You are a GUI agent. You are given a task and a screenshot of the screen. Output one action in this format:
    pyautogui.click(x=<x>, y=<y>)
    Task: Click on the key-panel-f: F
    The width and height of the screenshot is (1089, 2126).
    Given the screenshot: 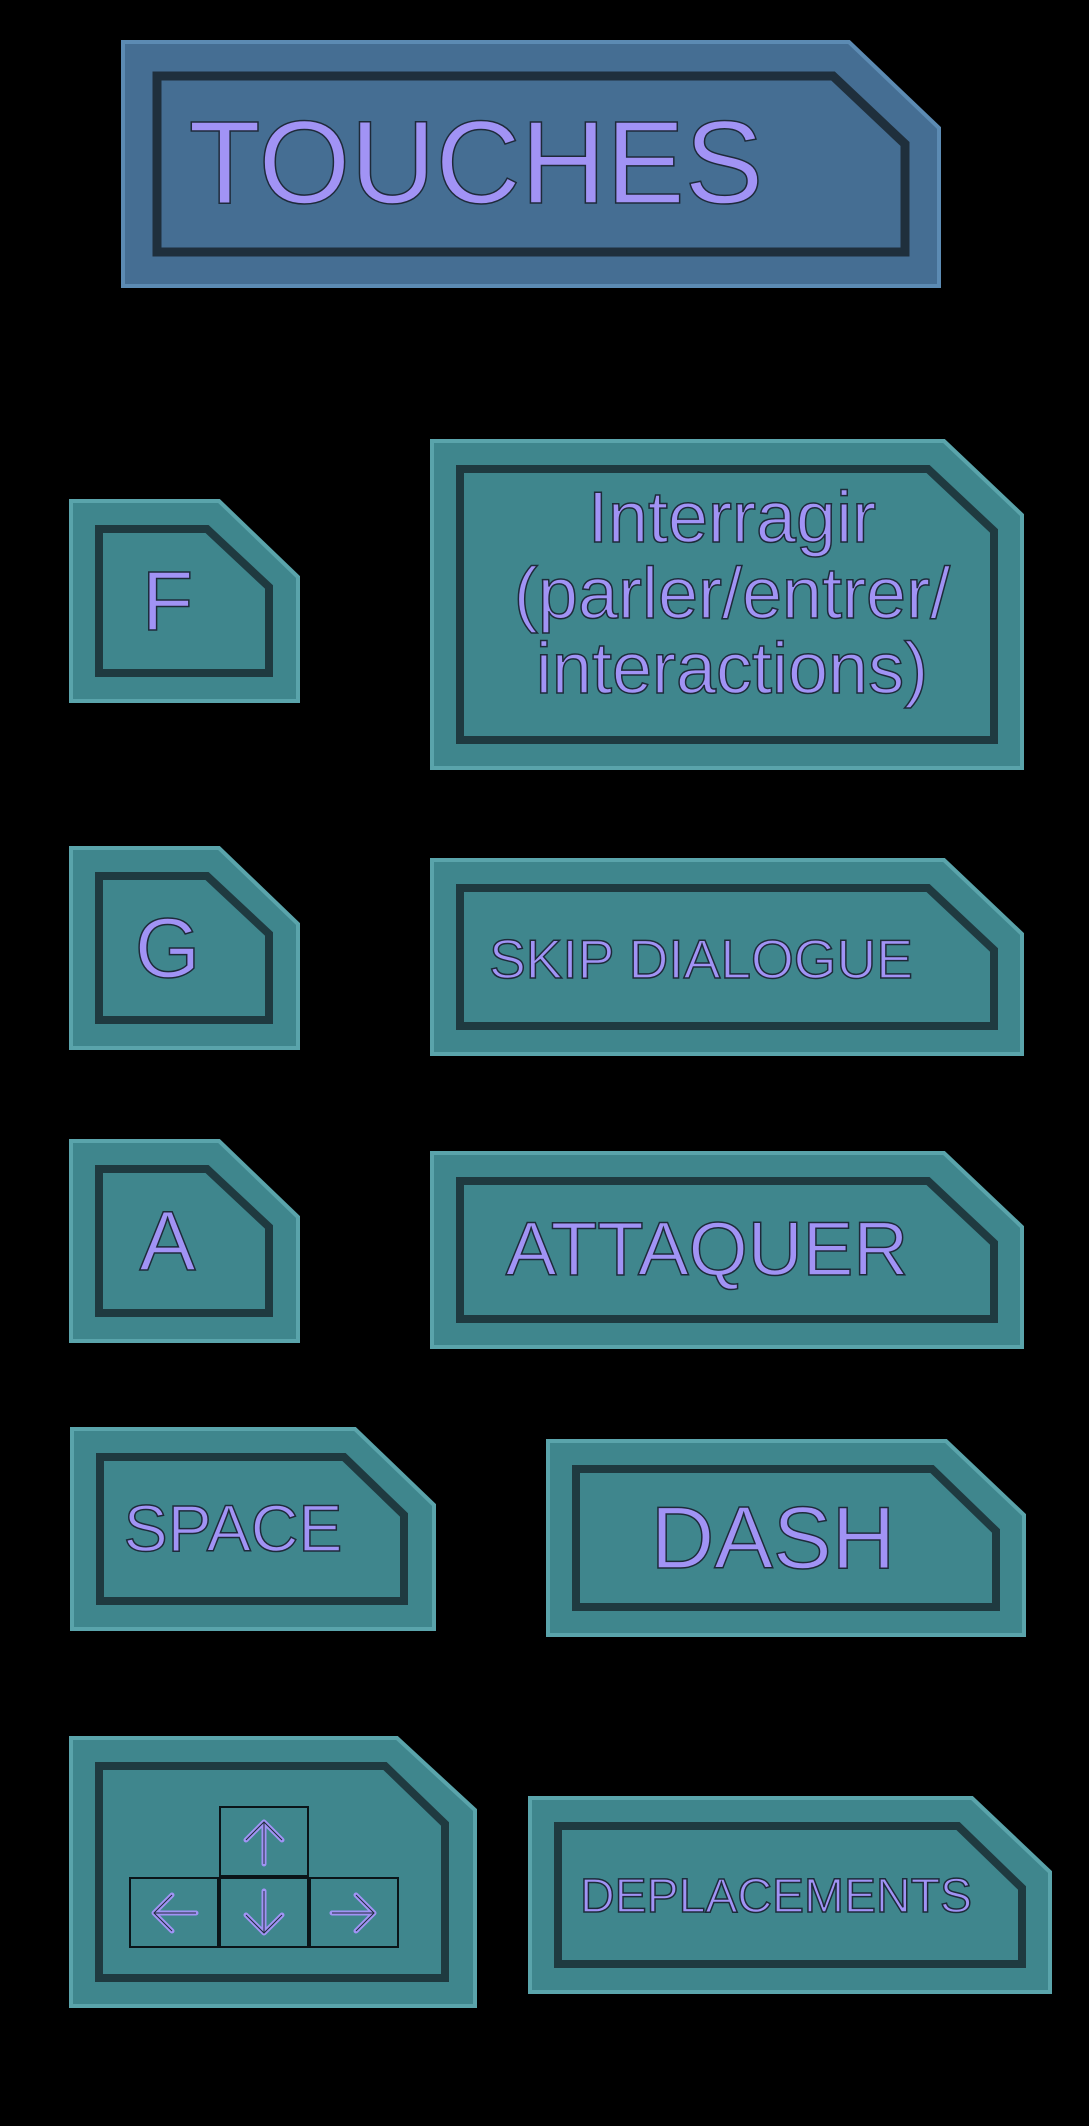 What is the action you would take?
    pyautogui.click(x=184, y=601)
    